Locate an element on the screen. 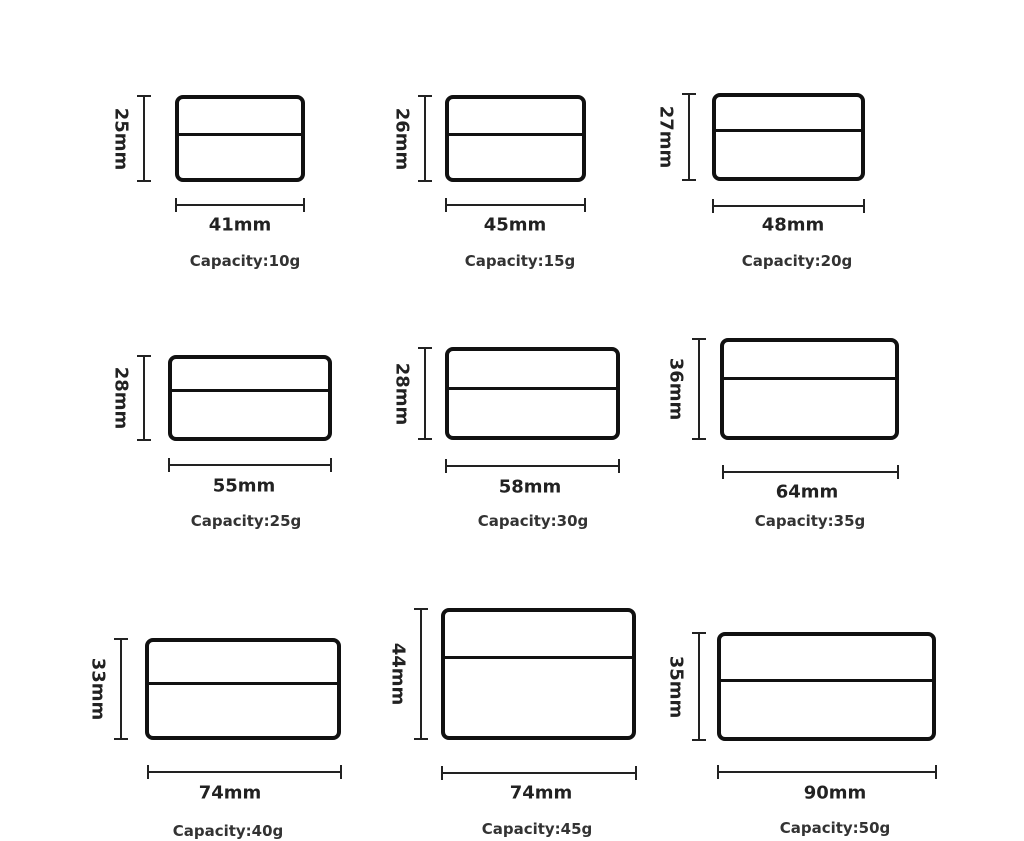 Image resolution: width=1024 pixels, height=841 pixels. height-label: 27mm is located at coordinates (666, 137).